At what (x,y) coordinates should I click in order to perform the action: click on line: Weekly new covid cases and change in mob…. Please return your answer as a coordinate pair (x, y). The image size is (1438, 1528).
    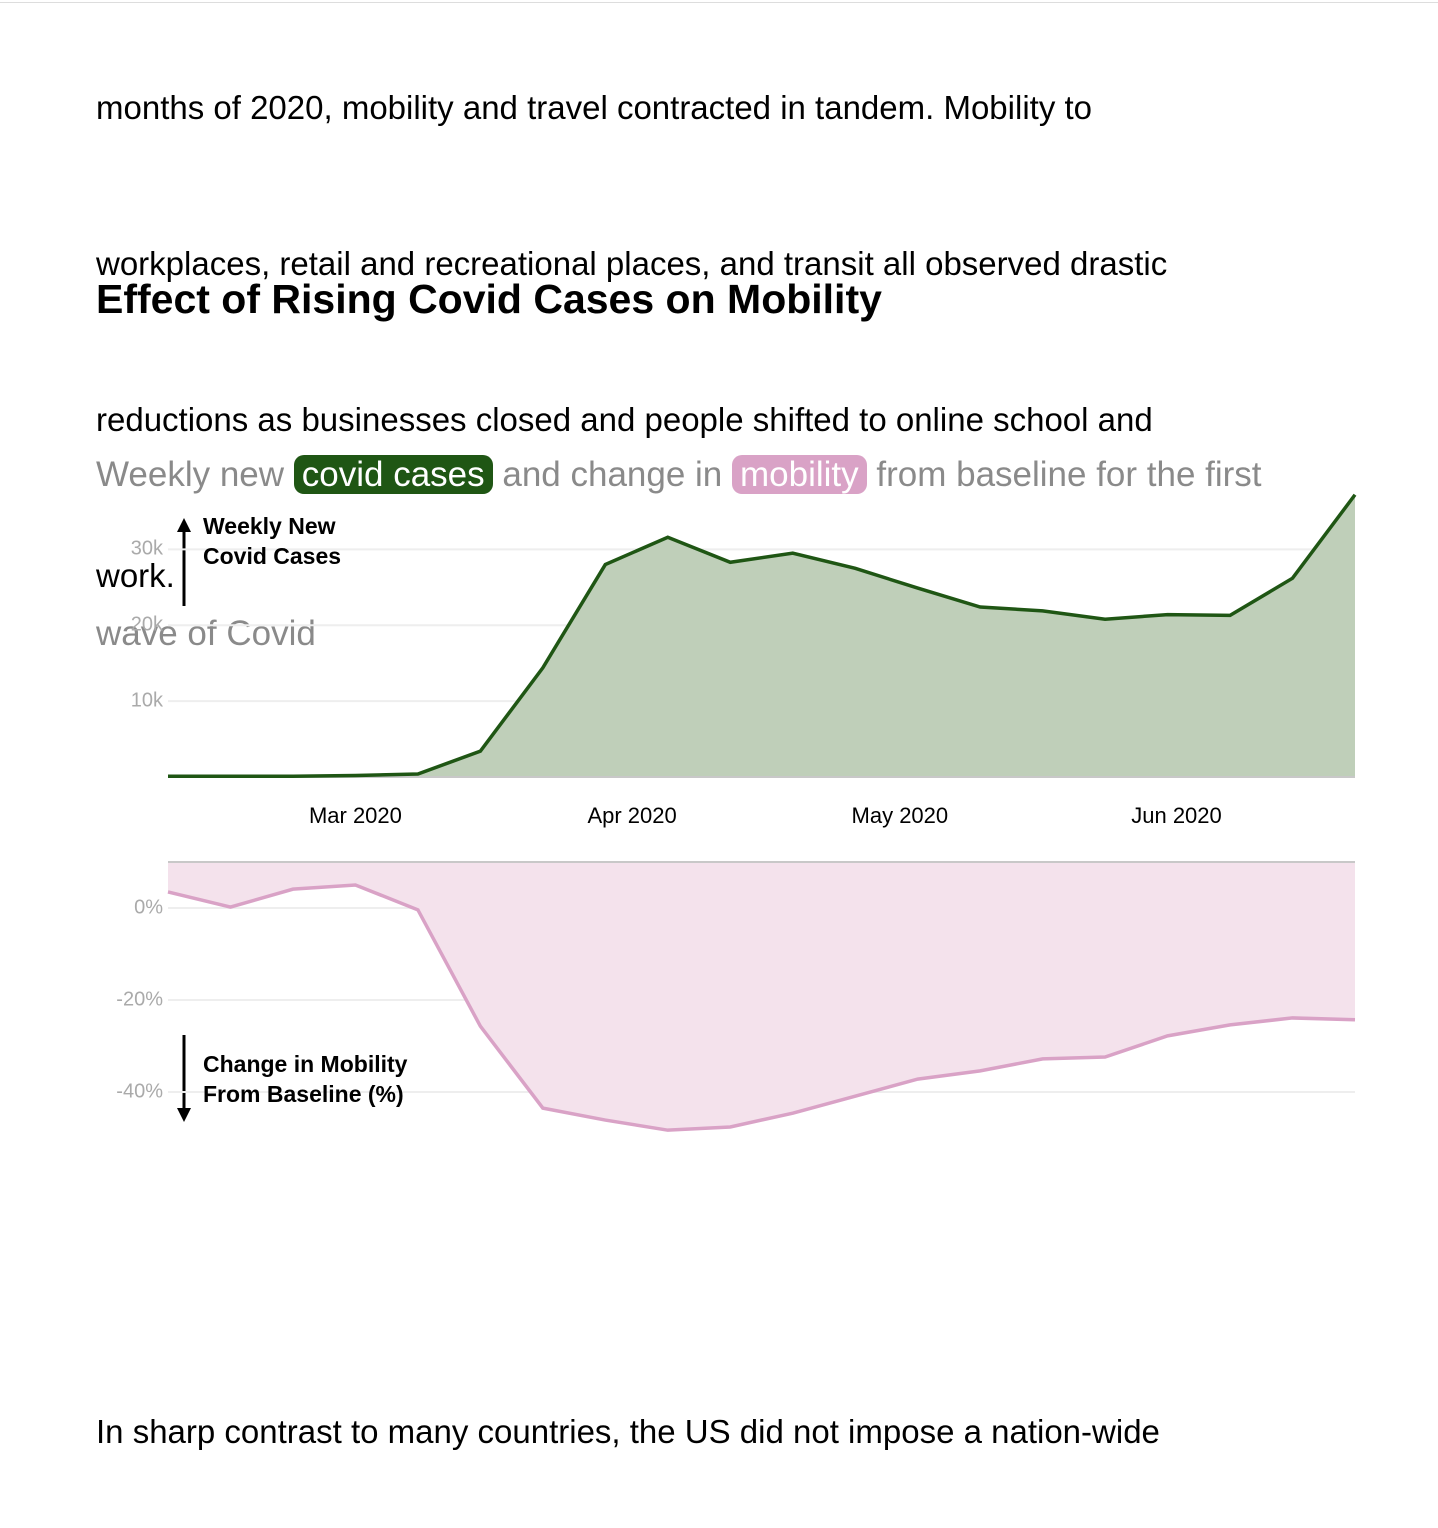
    Looking at the image, I should click on (679, 474).